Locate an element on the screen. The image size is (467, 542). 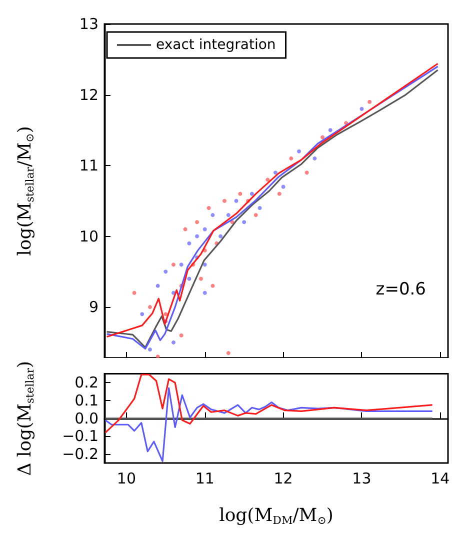
legend-label: exact integration is located at coordinates (216, 45).